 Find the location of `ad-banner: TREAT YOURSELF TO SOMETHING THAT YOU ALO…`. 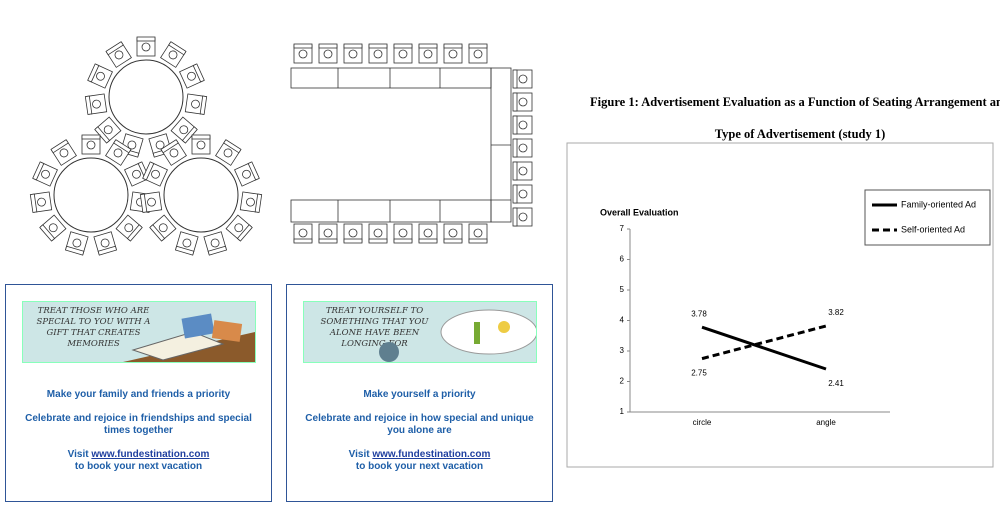

ad-banner: TREAT YOURSELF TO SOMETHING THAT YOU ALO… is located at coordinates (419, 332).